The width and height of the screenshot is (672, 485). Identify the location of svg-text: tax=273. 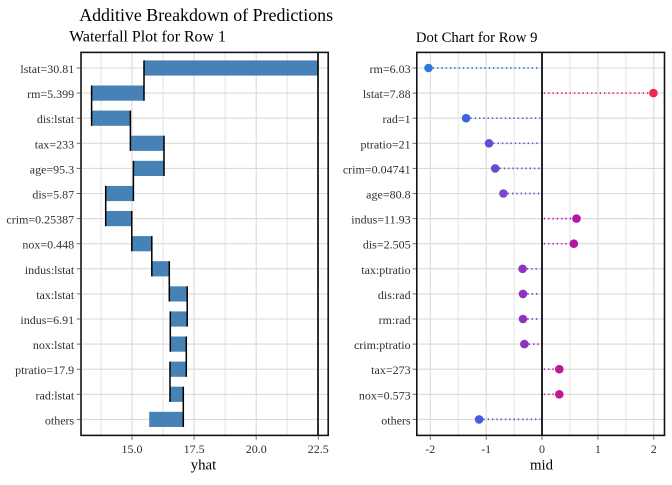
(390, 370).